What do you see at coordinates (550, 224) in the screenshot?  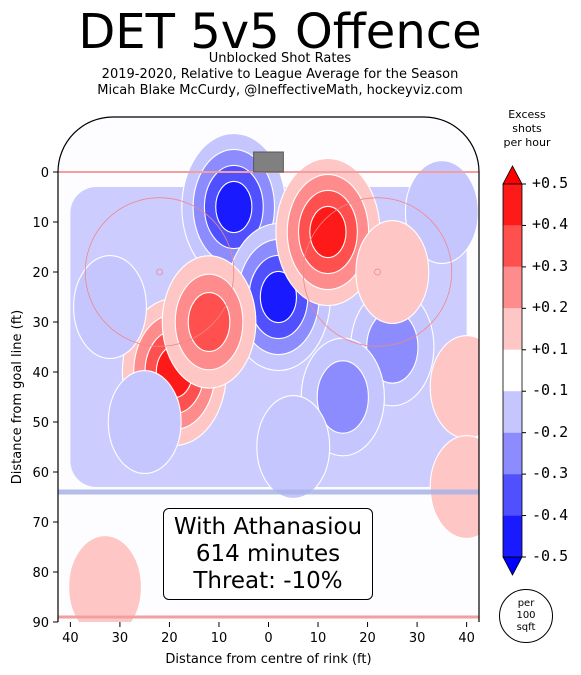 I see `colorbar-tick-label: +0.4` at bounding box center [550, 224].